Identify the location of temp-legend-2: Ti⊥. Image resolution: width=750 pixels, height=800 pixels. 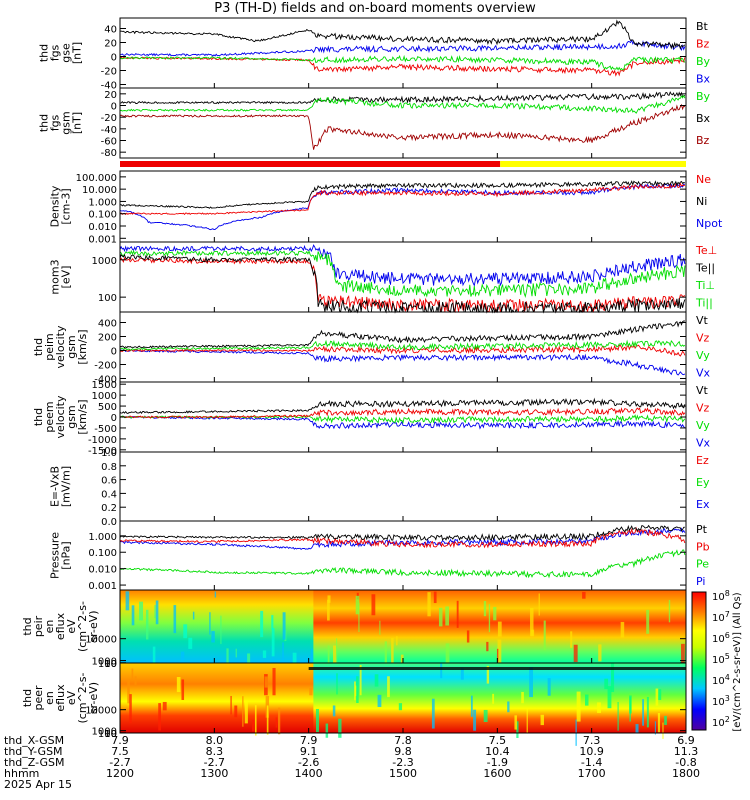
(705, 285).